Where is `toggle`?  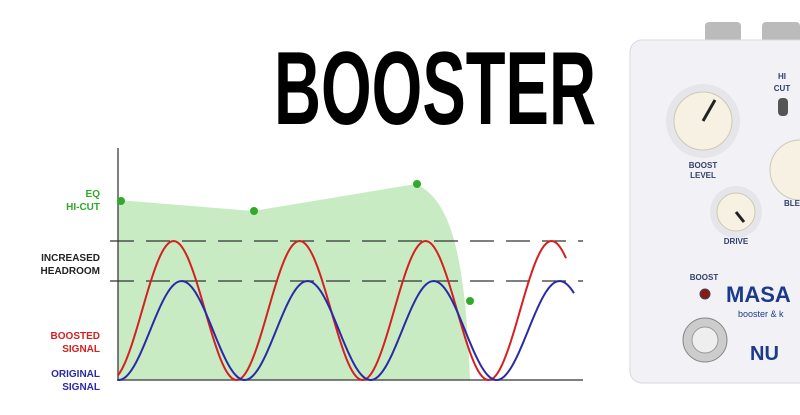 toggle is located at coordinates (783, 107).